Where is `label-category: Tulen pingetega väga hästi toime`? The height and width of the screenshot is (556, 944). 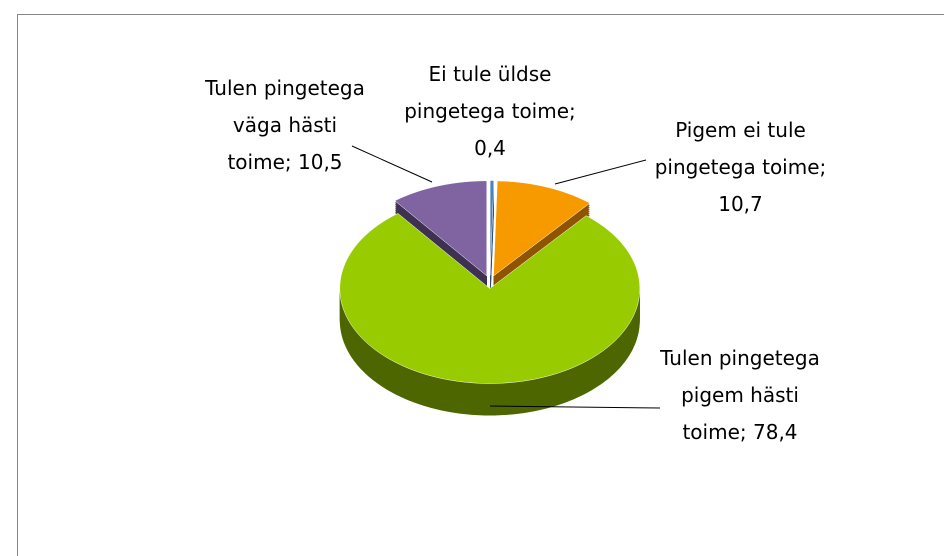 label-category: Tulen pingetega väga hästi toime is located at coordinates (285, 125).